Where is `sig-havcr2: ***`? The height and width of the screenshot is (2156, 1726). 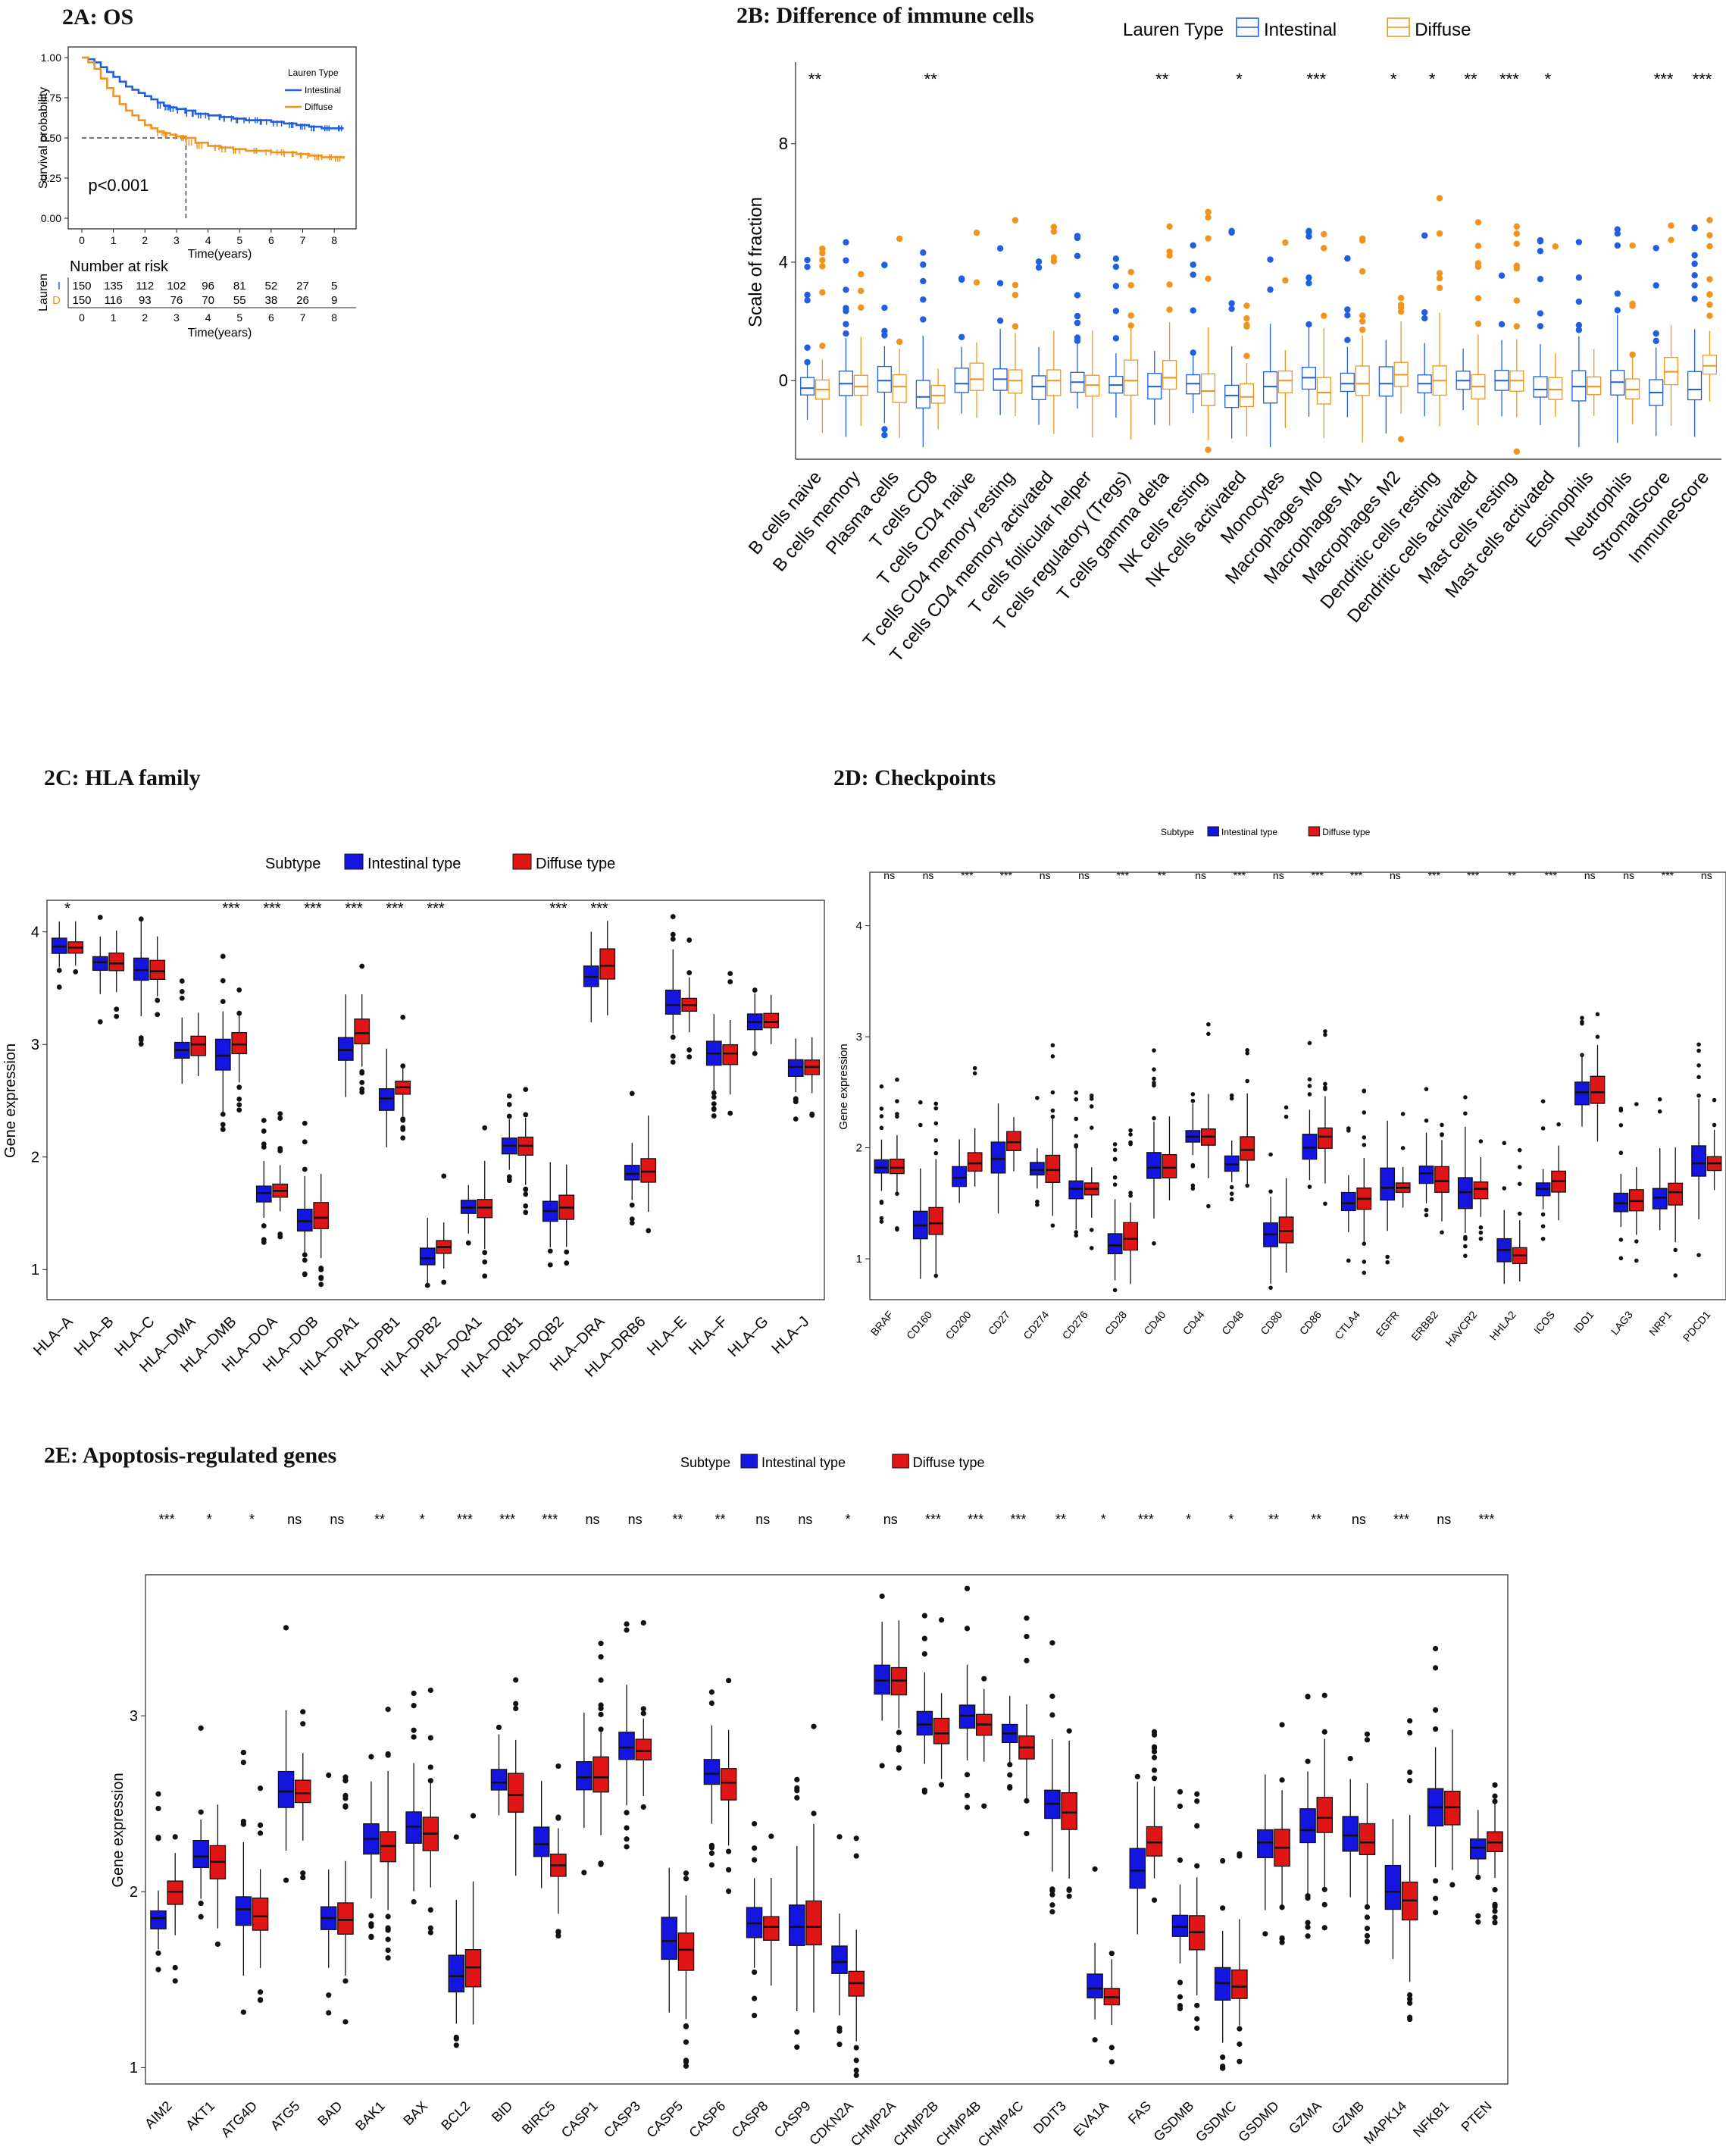
sig-havcr2: *** is located at coordinates (1473, 875).